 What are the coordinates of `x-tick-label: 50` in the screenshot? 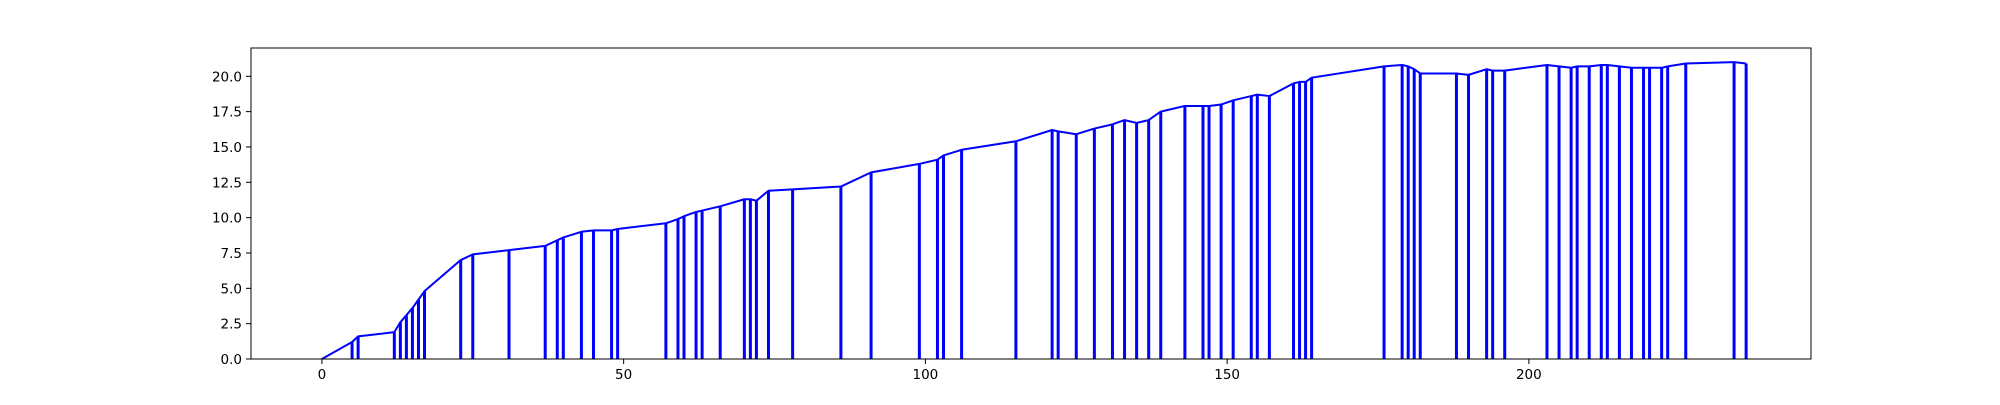 It's located at (623, 375).